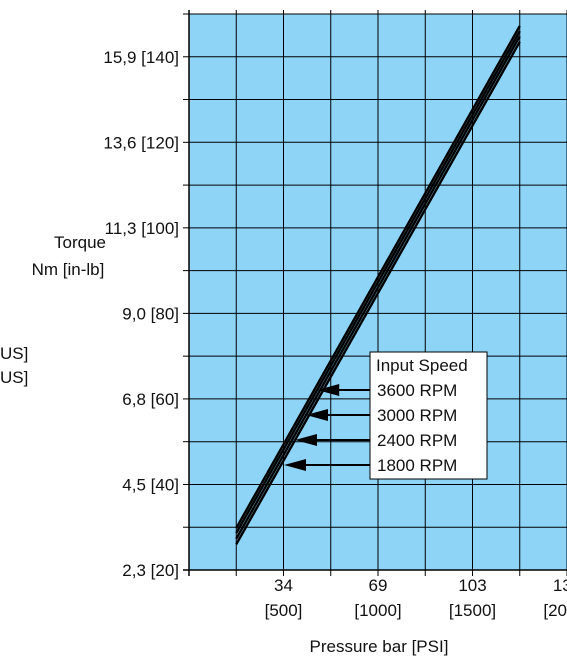 The height and width of the screenshot is (656, 567). I want to click on y-tick-label: 11,3 [100], so click(142, 228).